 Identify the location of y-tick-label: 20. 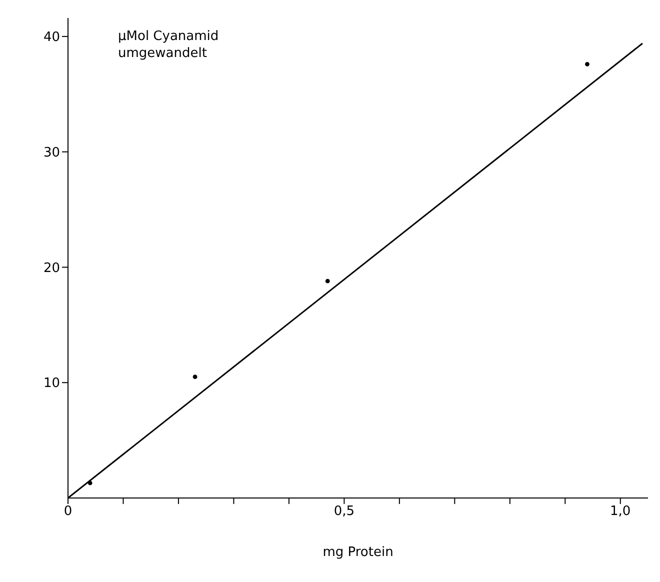
(51, 268).